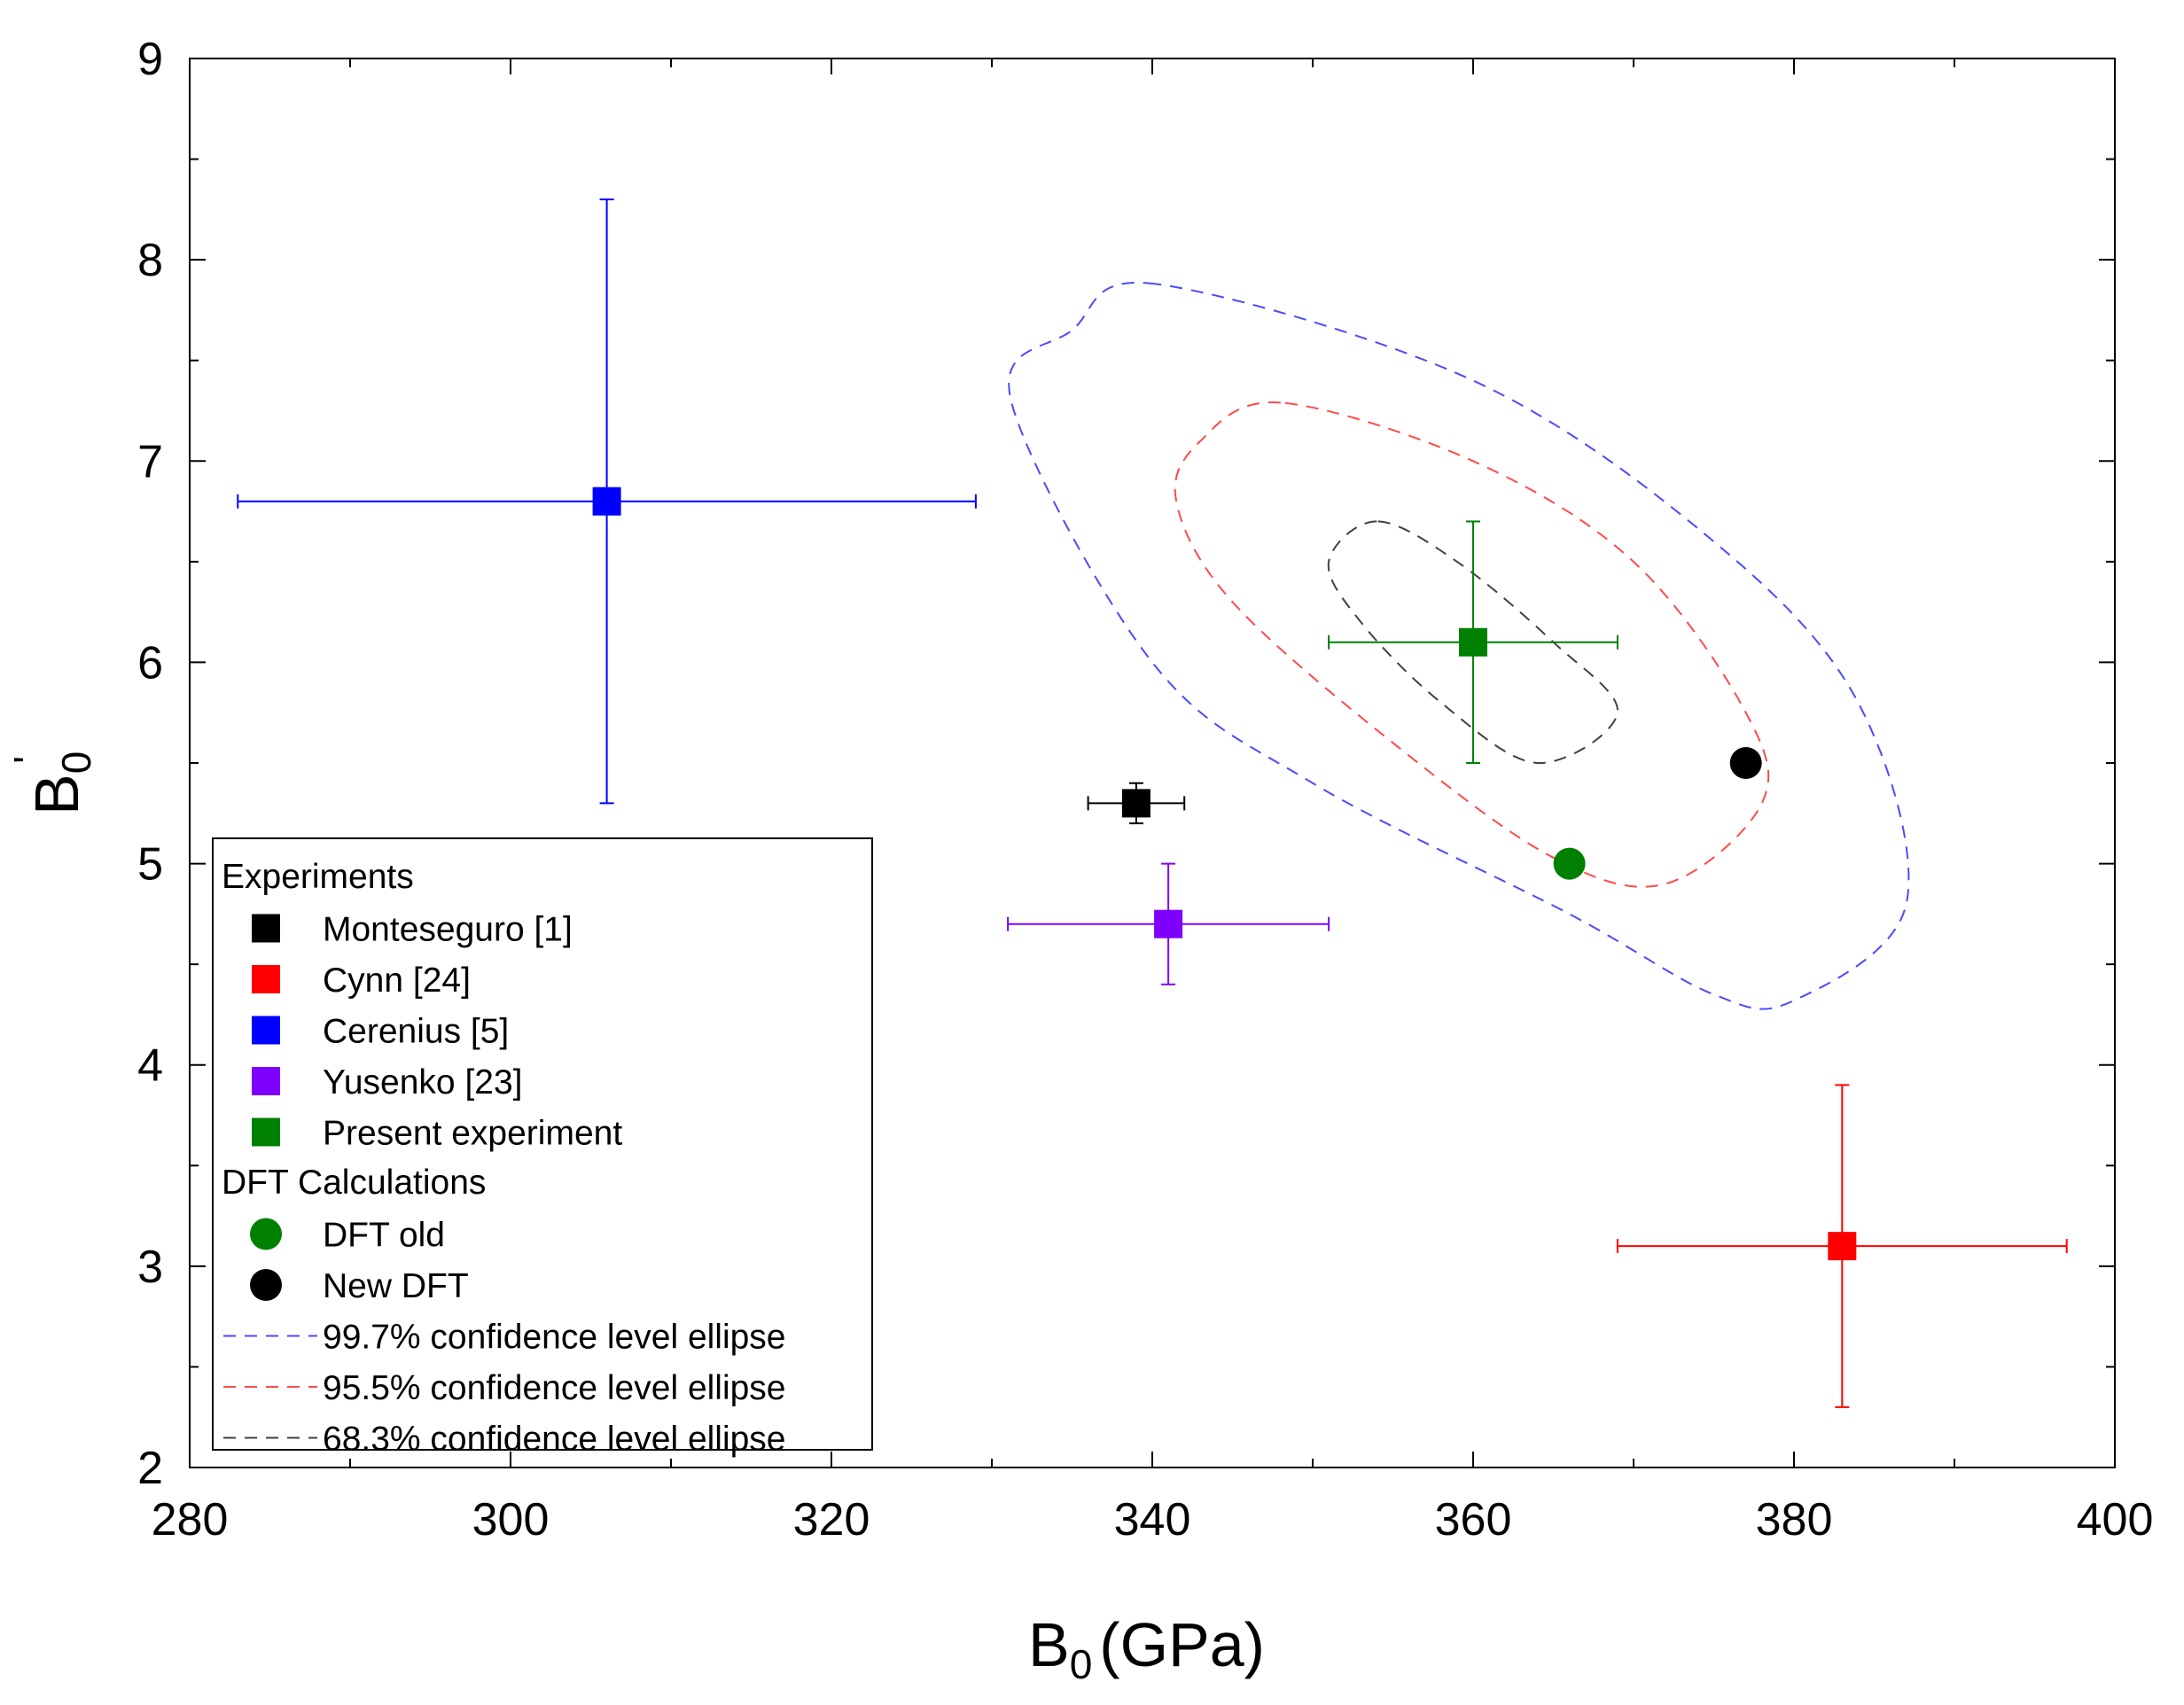 The width and height of the screenshot is (2184, 1705). I want to click on legend-label: Monteseguro [1], so click(448, 930).